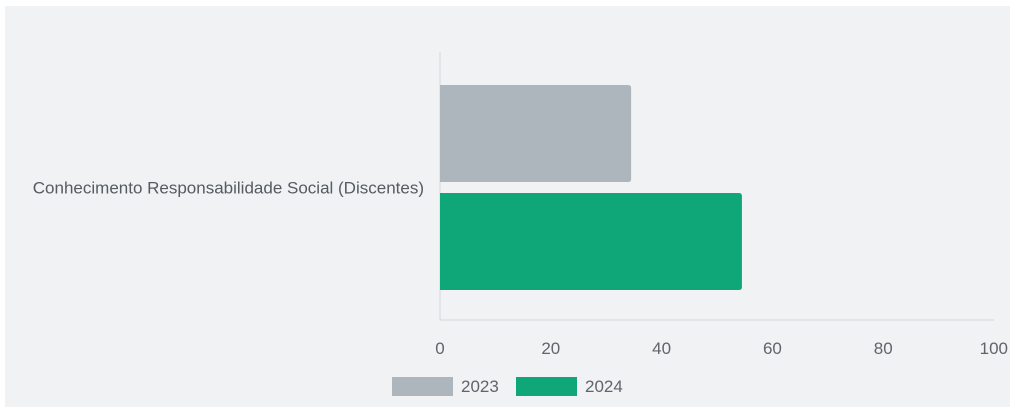 The width and height of the screenshot is (1010, 407). Describe the element at coordinates (661, 348) in the screenshot. I see `x-tick-label: 40` at that location.